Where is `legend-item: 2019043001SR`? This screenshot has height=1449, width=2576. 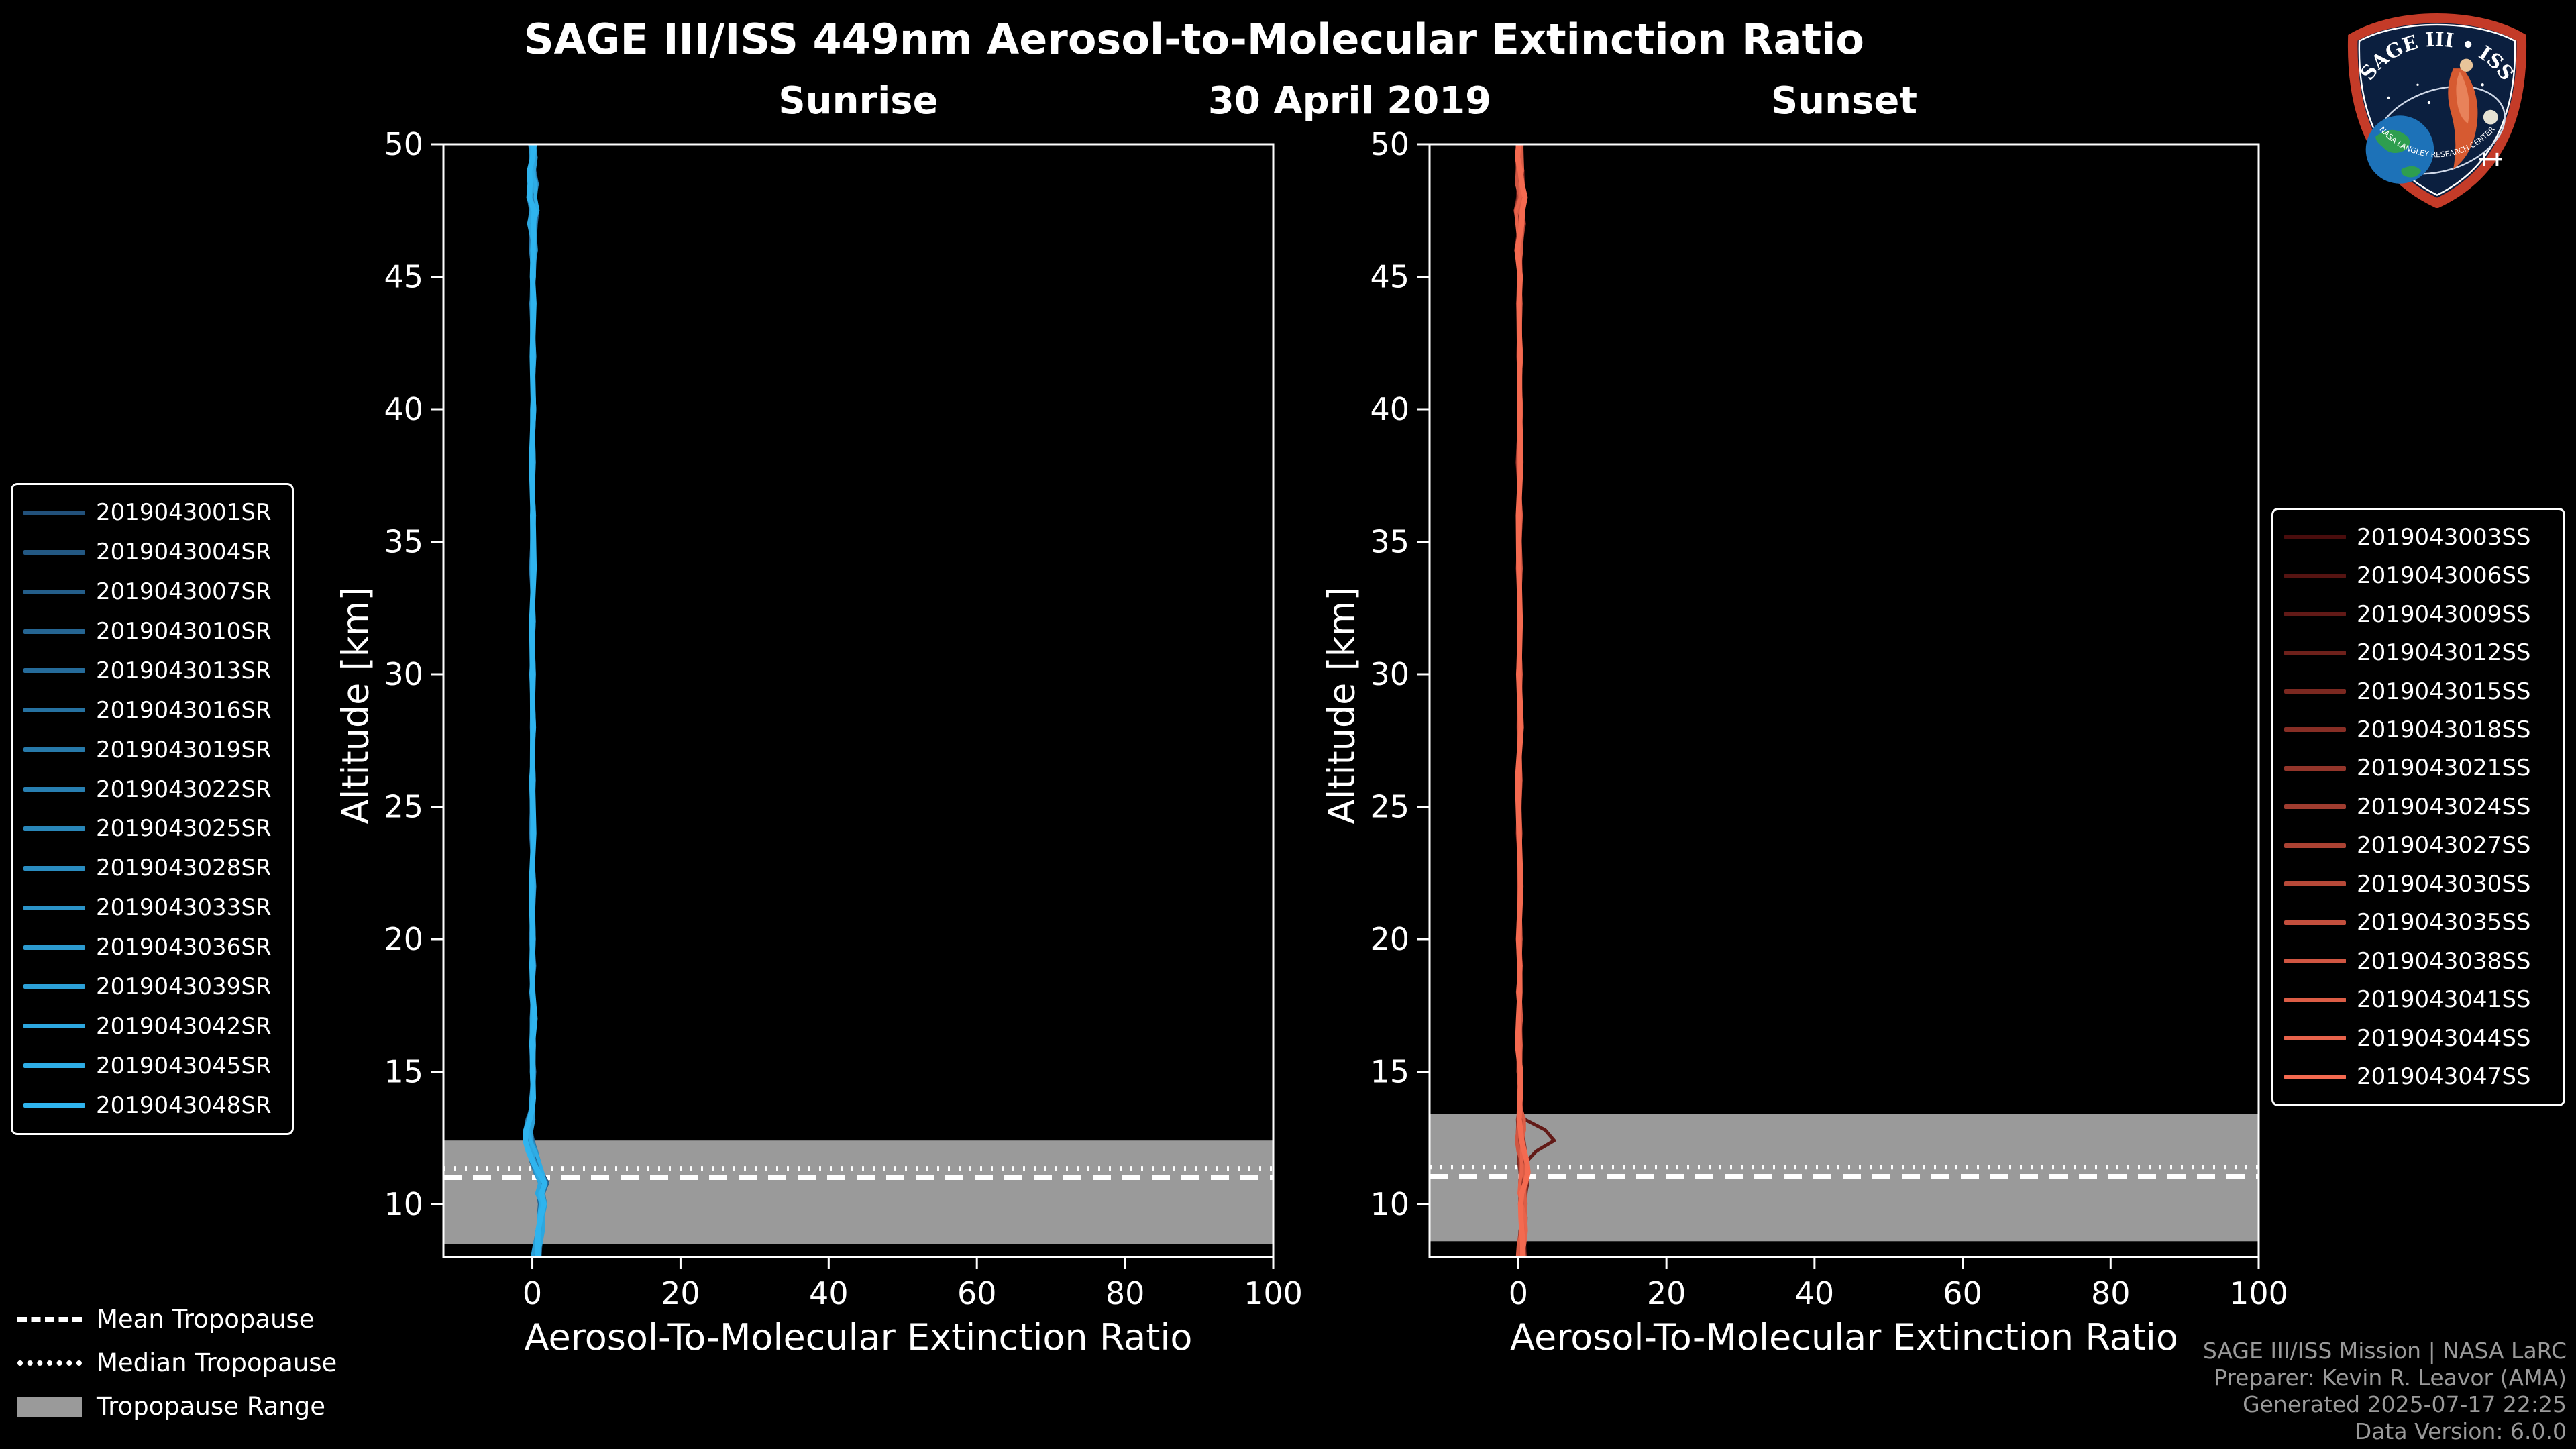
legend-item: 2019043001SR is located at coordinates (152, 512).